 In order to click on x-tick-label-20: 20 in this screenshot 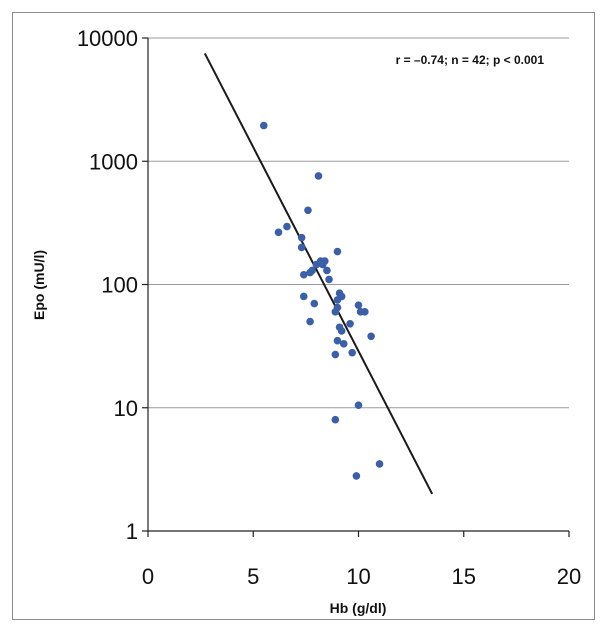, I will do `click(569, 576)`.